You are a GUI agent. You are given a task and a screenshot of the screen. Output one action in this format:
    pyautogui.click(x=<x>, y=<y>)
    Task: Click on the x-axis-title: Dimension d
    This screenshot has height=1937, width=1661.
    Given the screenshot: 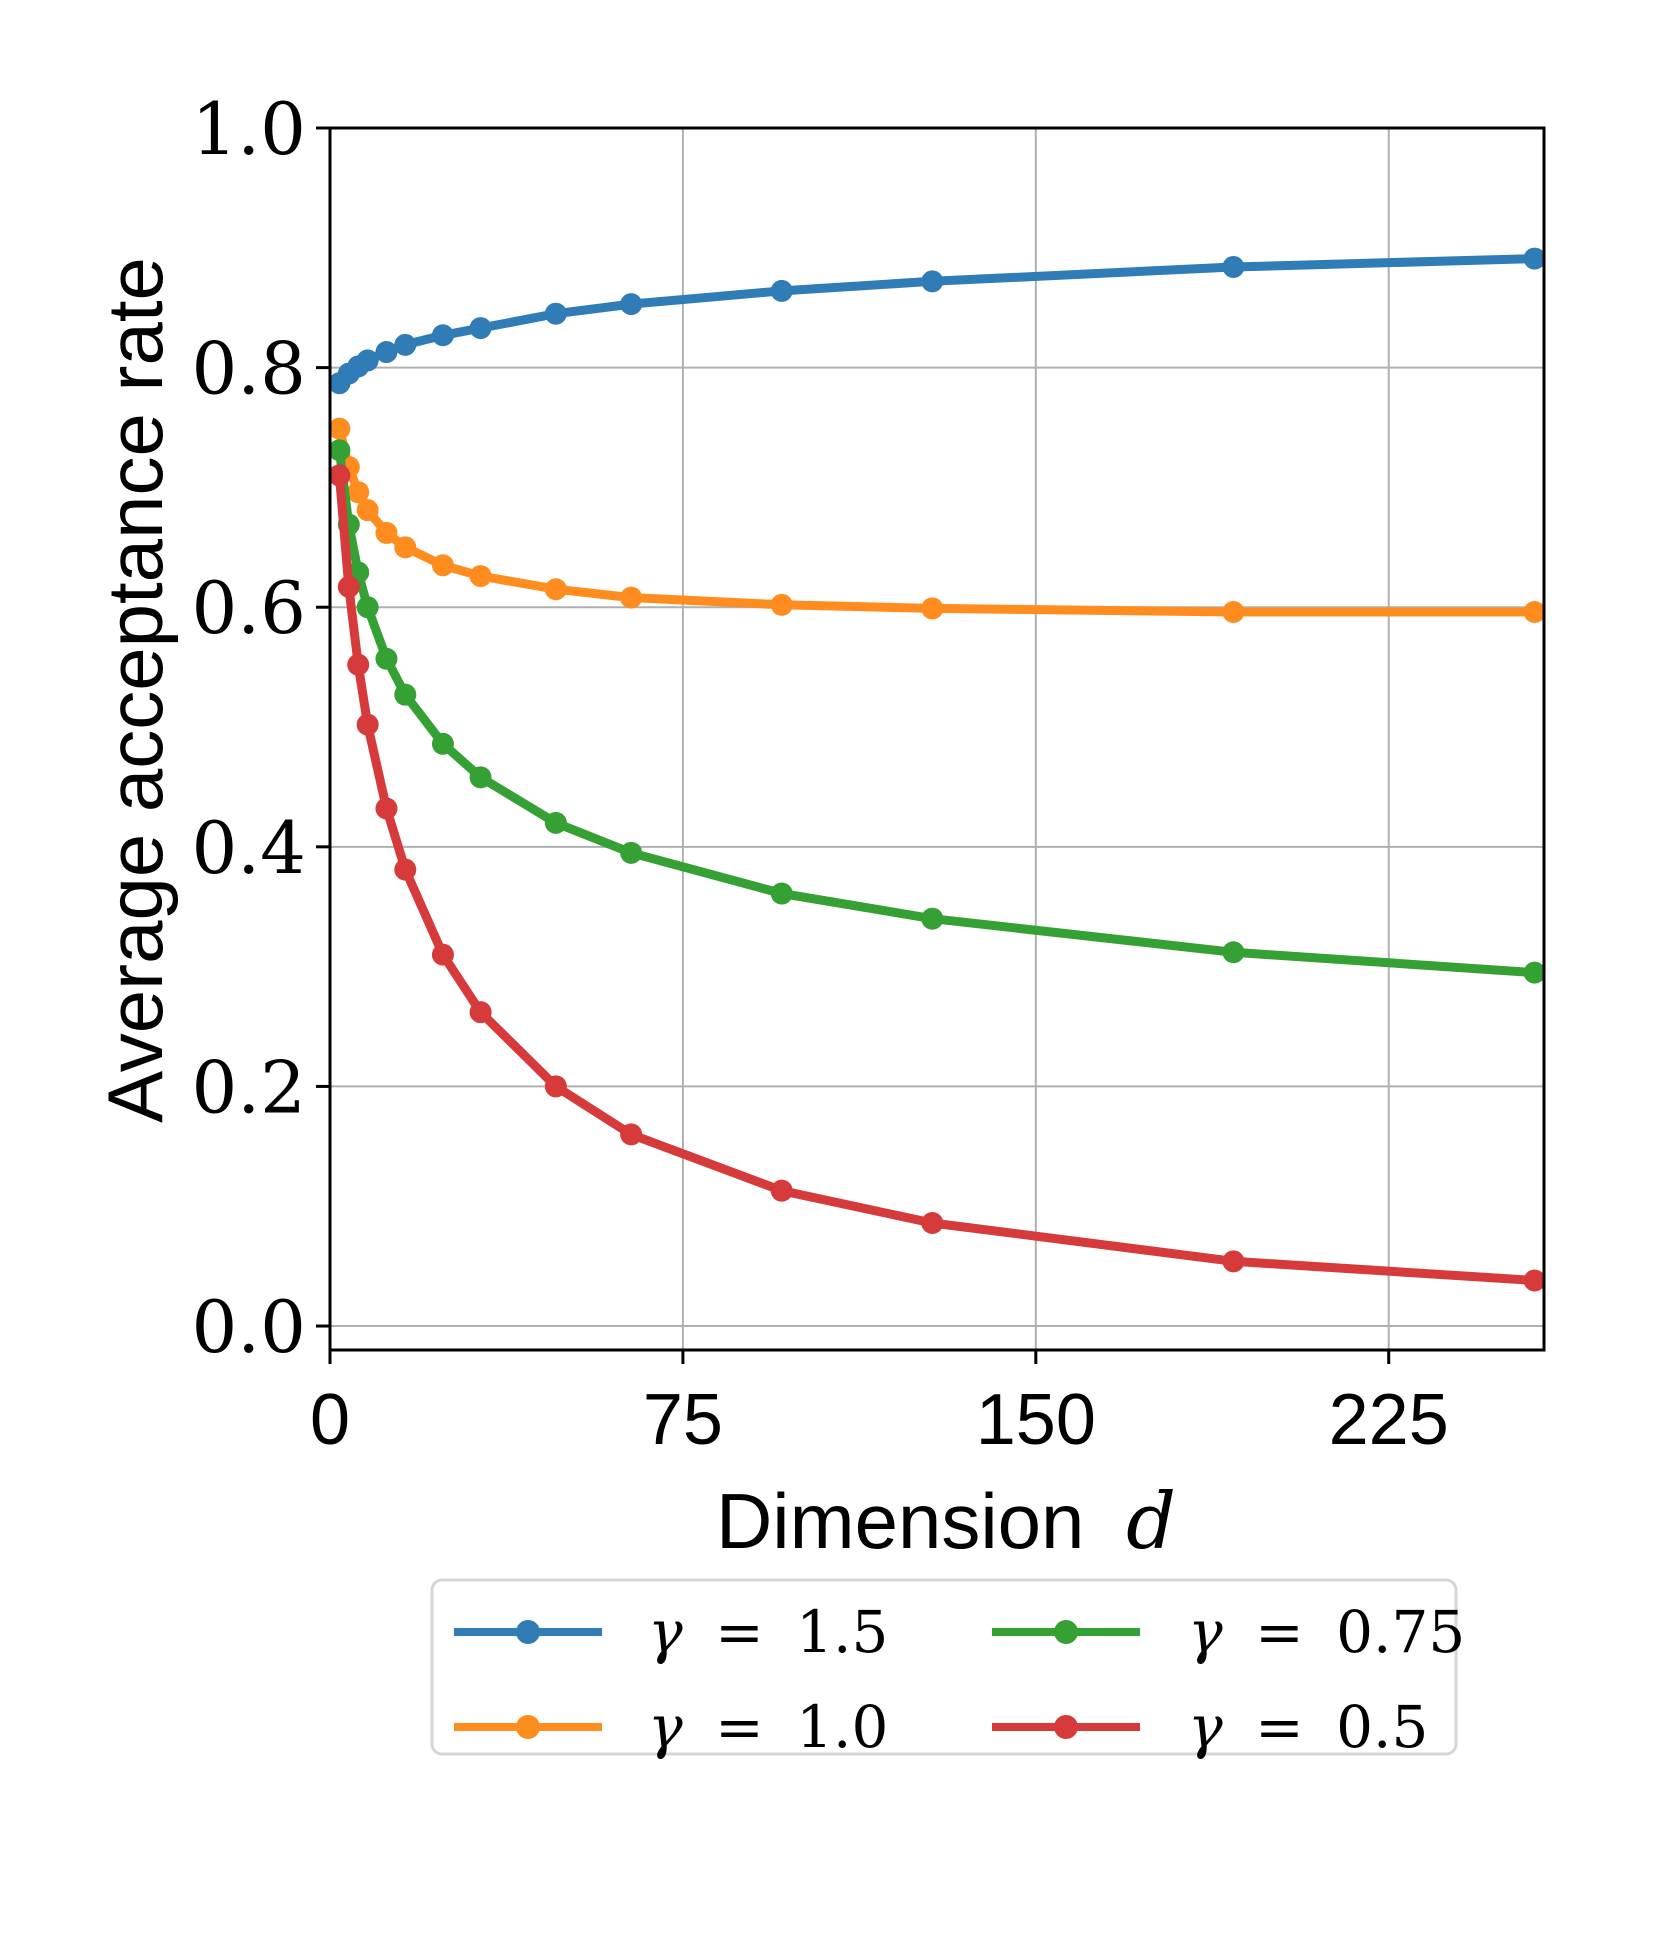 What is the action you would take?
    pyautogui.click(x=946, y=1522)
    